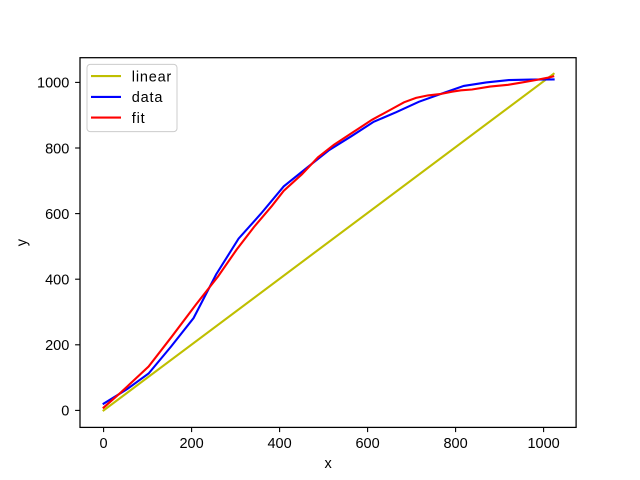 Image resolution: width=640 pixels, height=480 pixels. Describe the element at coordinates (328, 464) in the screenshot. I see `svg-text: x` at that location.